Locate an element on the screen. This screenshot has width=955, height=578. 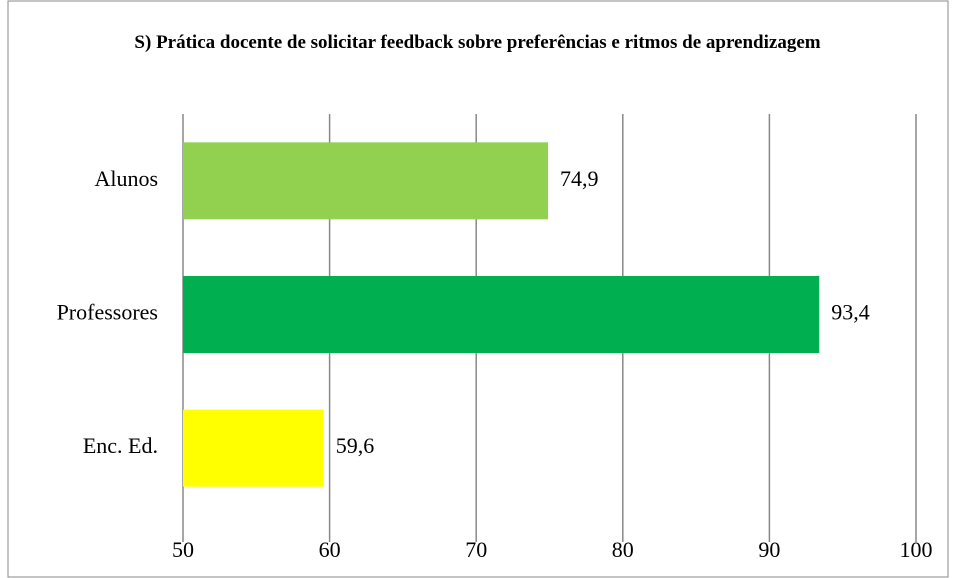
value-label: 59,6 is located at coordinates (355, 445).